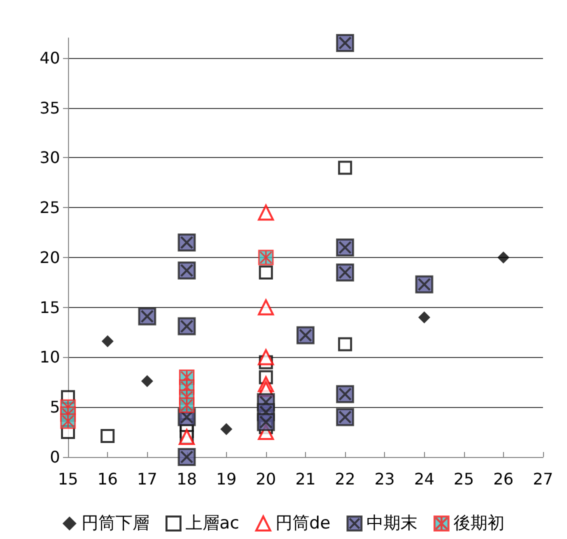 The width and height of the screenshot is (567, 539). What do you see at coordinates (55, 407) in the screenshot?
I see `y-tick-label: 5` at bounding box center [55, 407].